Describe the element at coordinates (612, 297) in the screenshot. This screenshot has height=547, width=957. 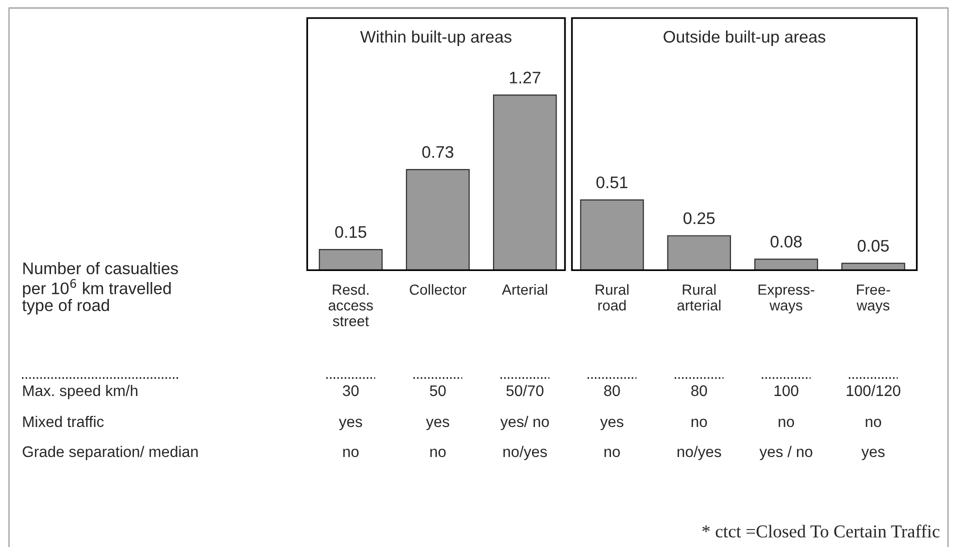
I see `x-tick-label: Rural road` at that location.